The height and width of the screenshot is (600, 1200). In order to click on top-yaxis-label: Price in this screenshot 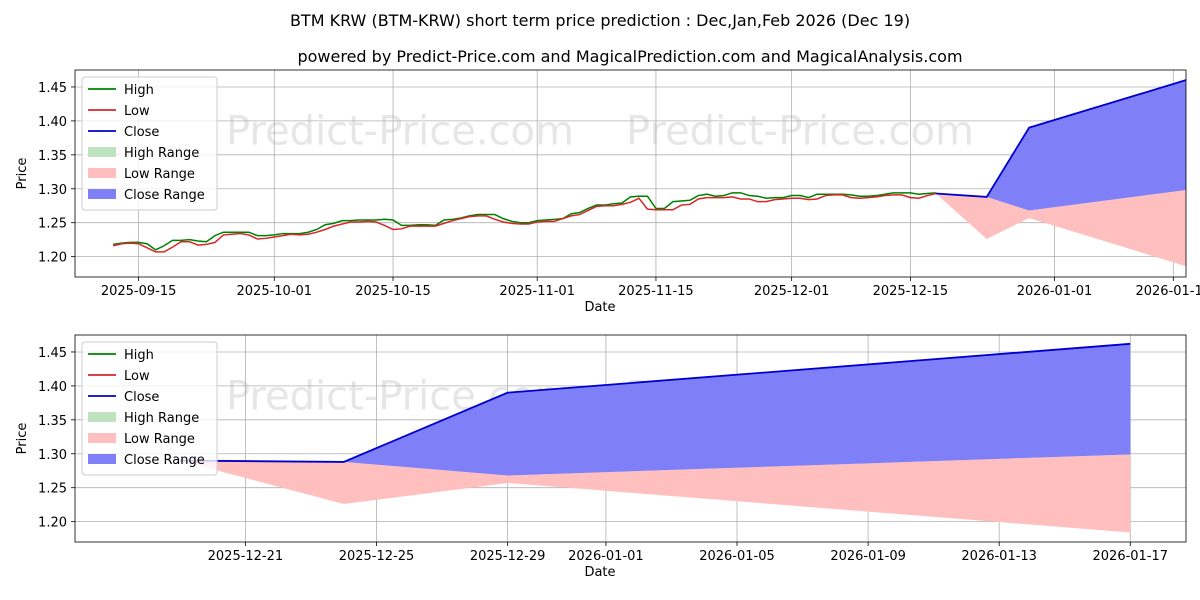, I will do `click(22, 174)`.